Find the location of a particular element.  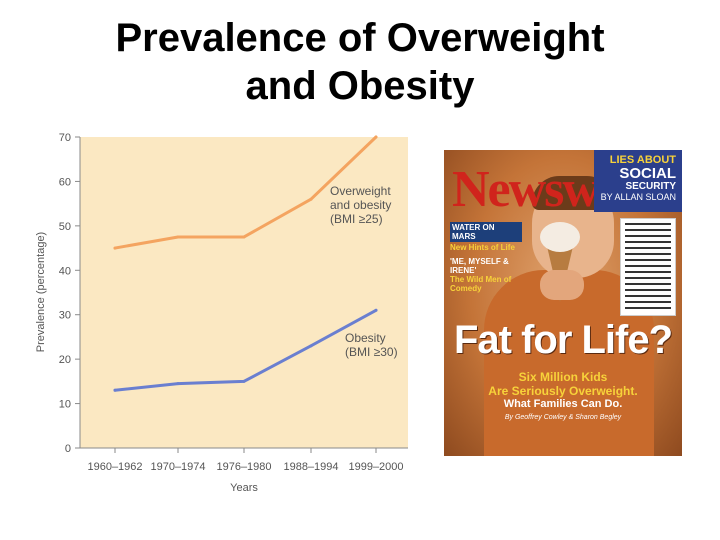

y-tick-label-3: 30 is located at coordinates (65, 316).